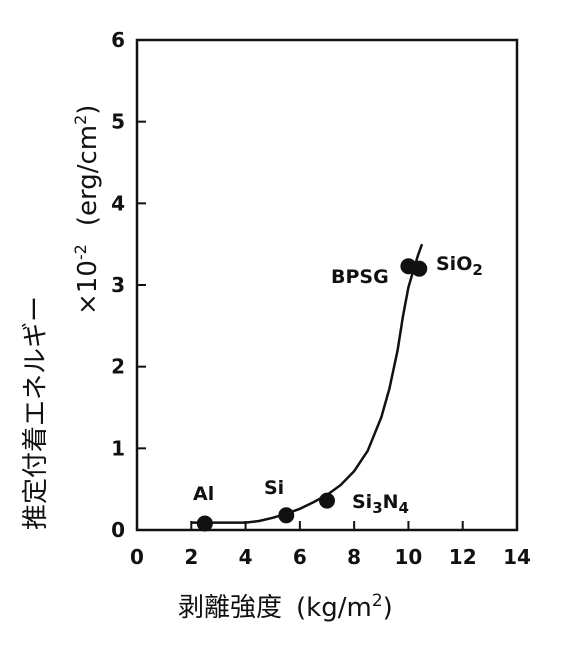 The height and width of the screenshot is (647, 564). What do you see at coordinates (391, 502) in the screenshot?
I see `point-label-si3n4-n: N` at bounding box center [391, 502].